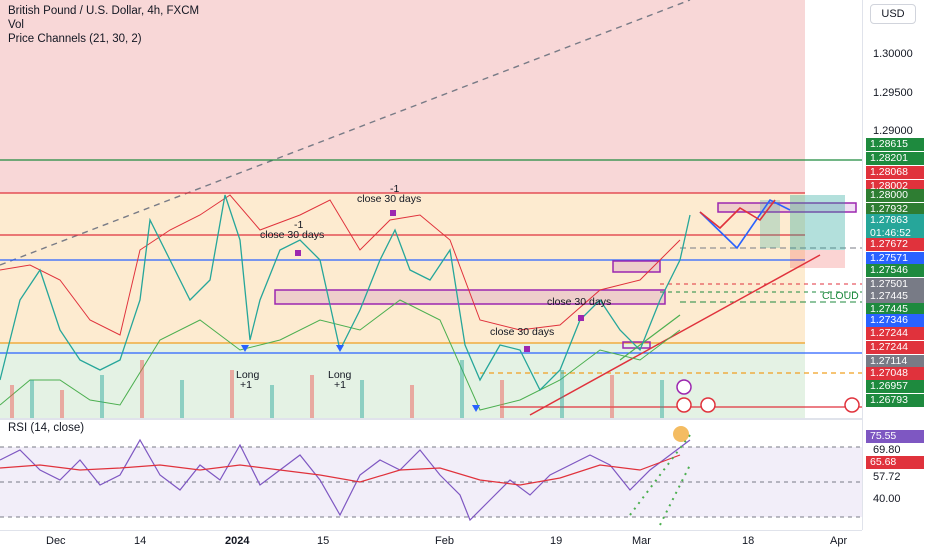 This screenshot has height=551, width=932. Describe the element at coordinates (895, 361) in the screenshot. I see `price-pill: 1.27114` at that location.